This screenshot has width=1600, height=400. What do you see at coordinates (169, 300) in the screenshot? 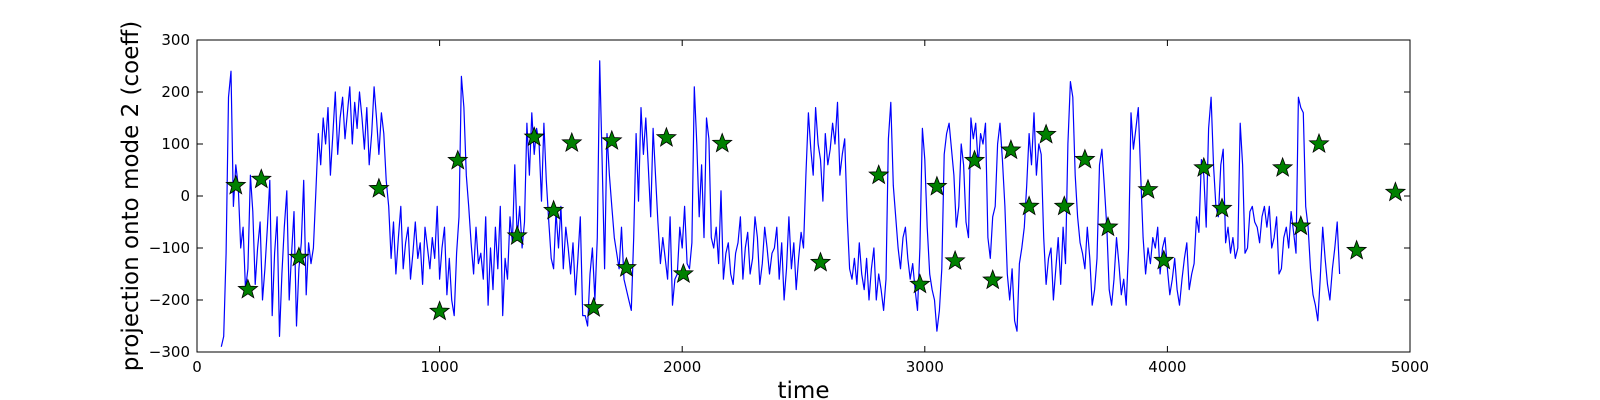
I see `y-tick-label: −200` at bounding box center [169, 300].